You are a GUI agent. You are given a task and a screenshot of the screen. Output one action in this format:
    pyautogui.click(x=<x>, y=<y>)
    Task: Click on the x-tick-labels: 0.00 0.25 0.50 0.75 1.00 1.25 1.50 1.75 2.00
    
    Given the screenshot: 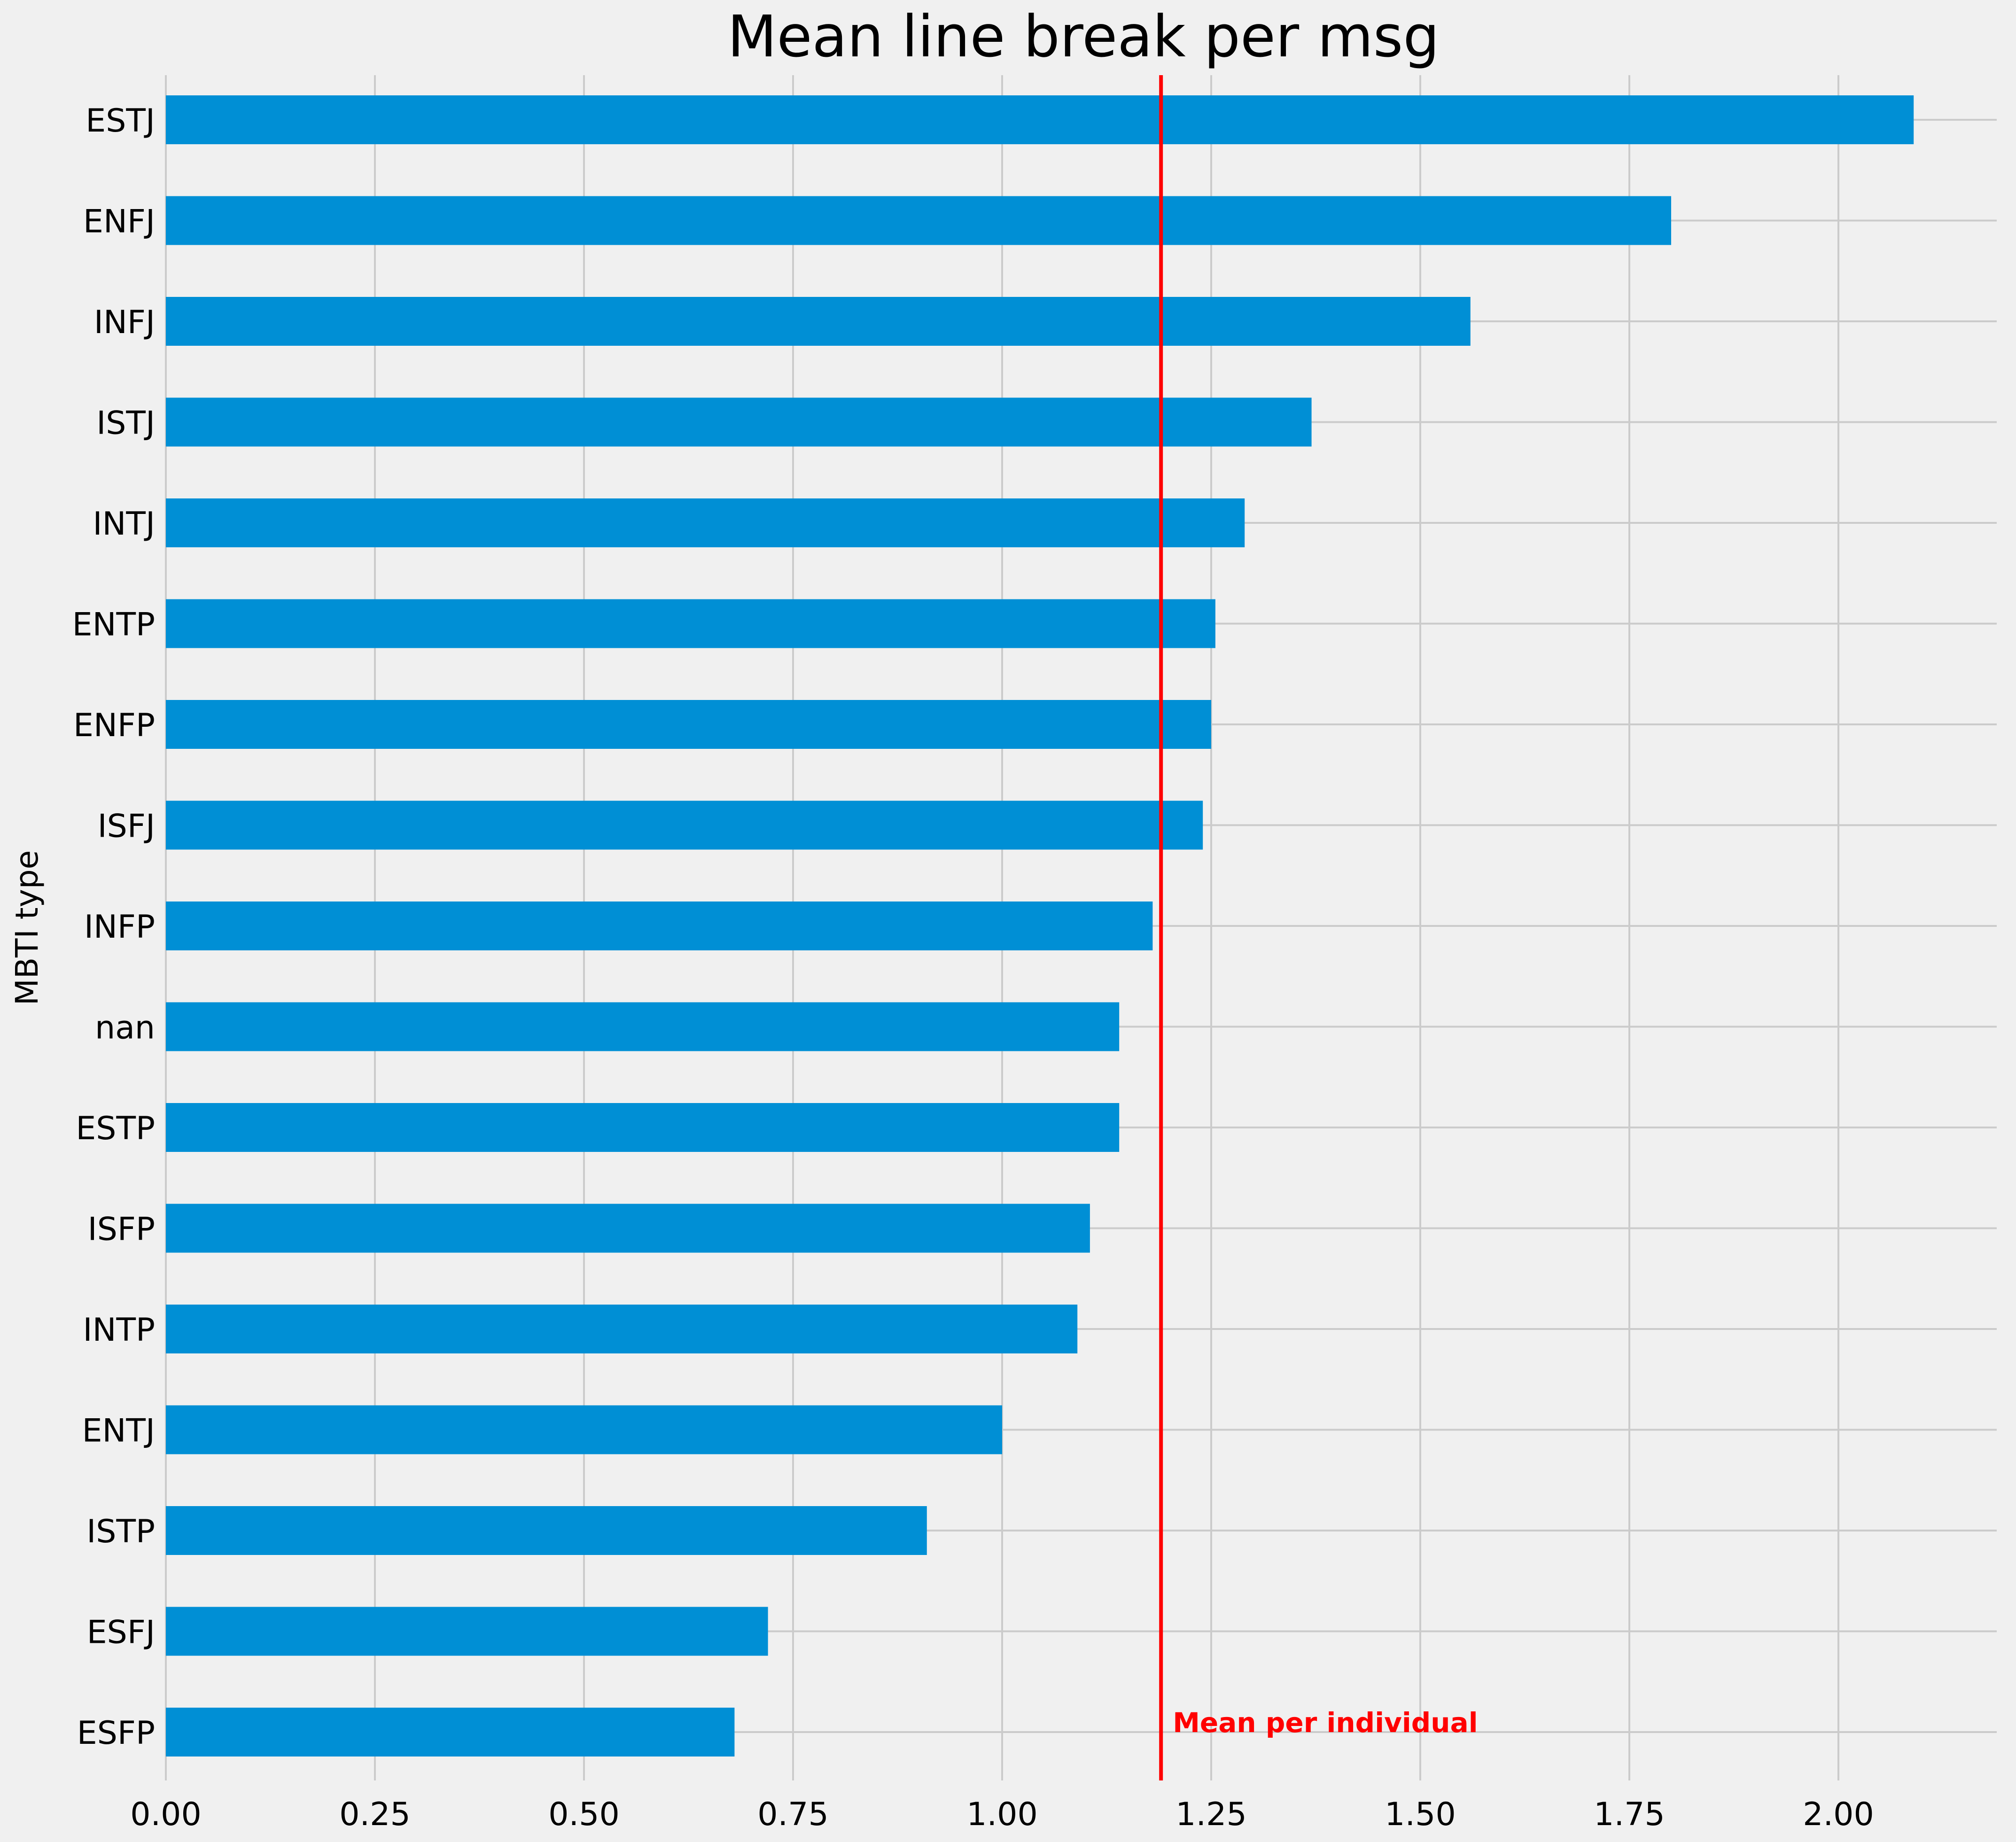 What is the action you would take?
    pyautogui.click(x=1002, y=1814)
    